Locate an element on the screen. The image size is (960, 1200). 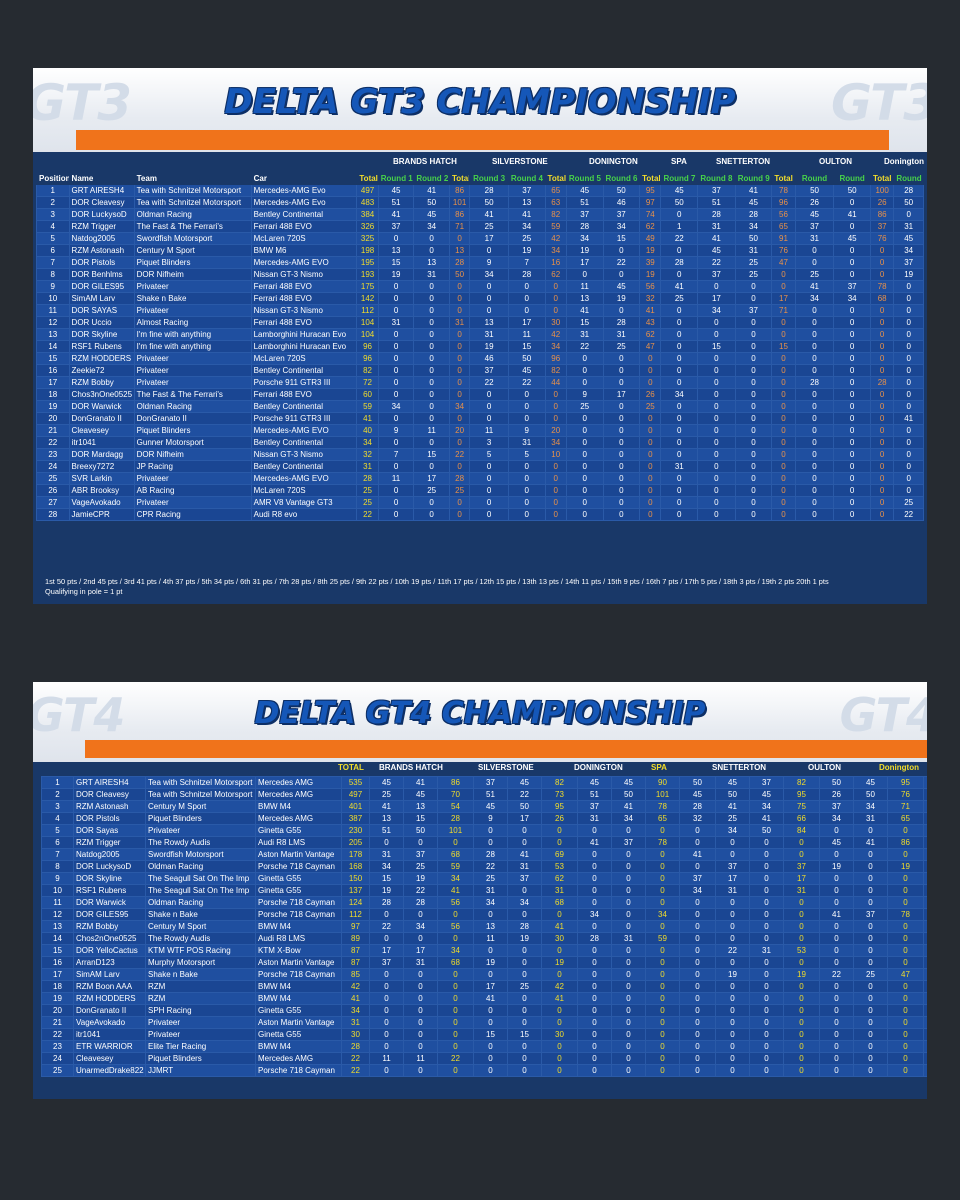
venue-total-cell: 20 is located at coordinates (459, 430).